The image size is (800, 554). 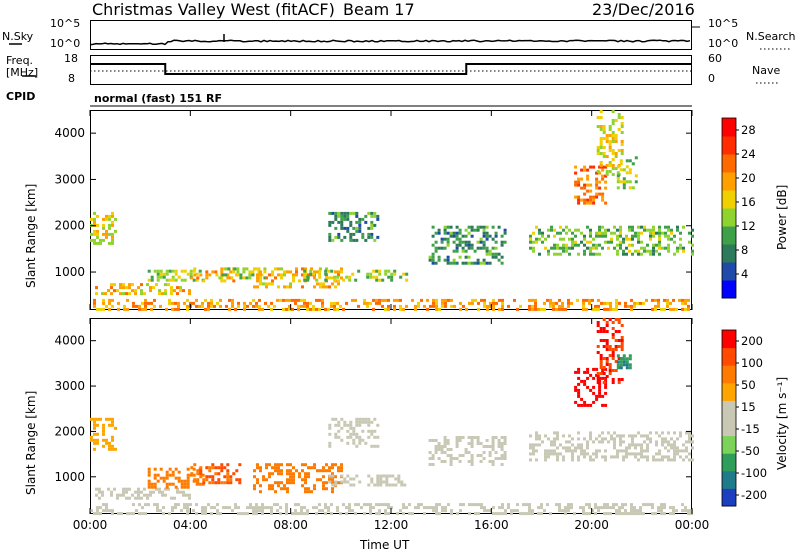 I want to click on xtick-label-1: 04:00, so click(x=190, y=525).